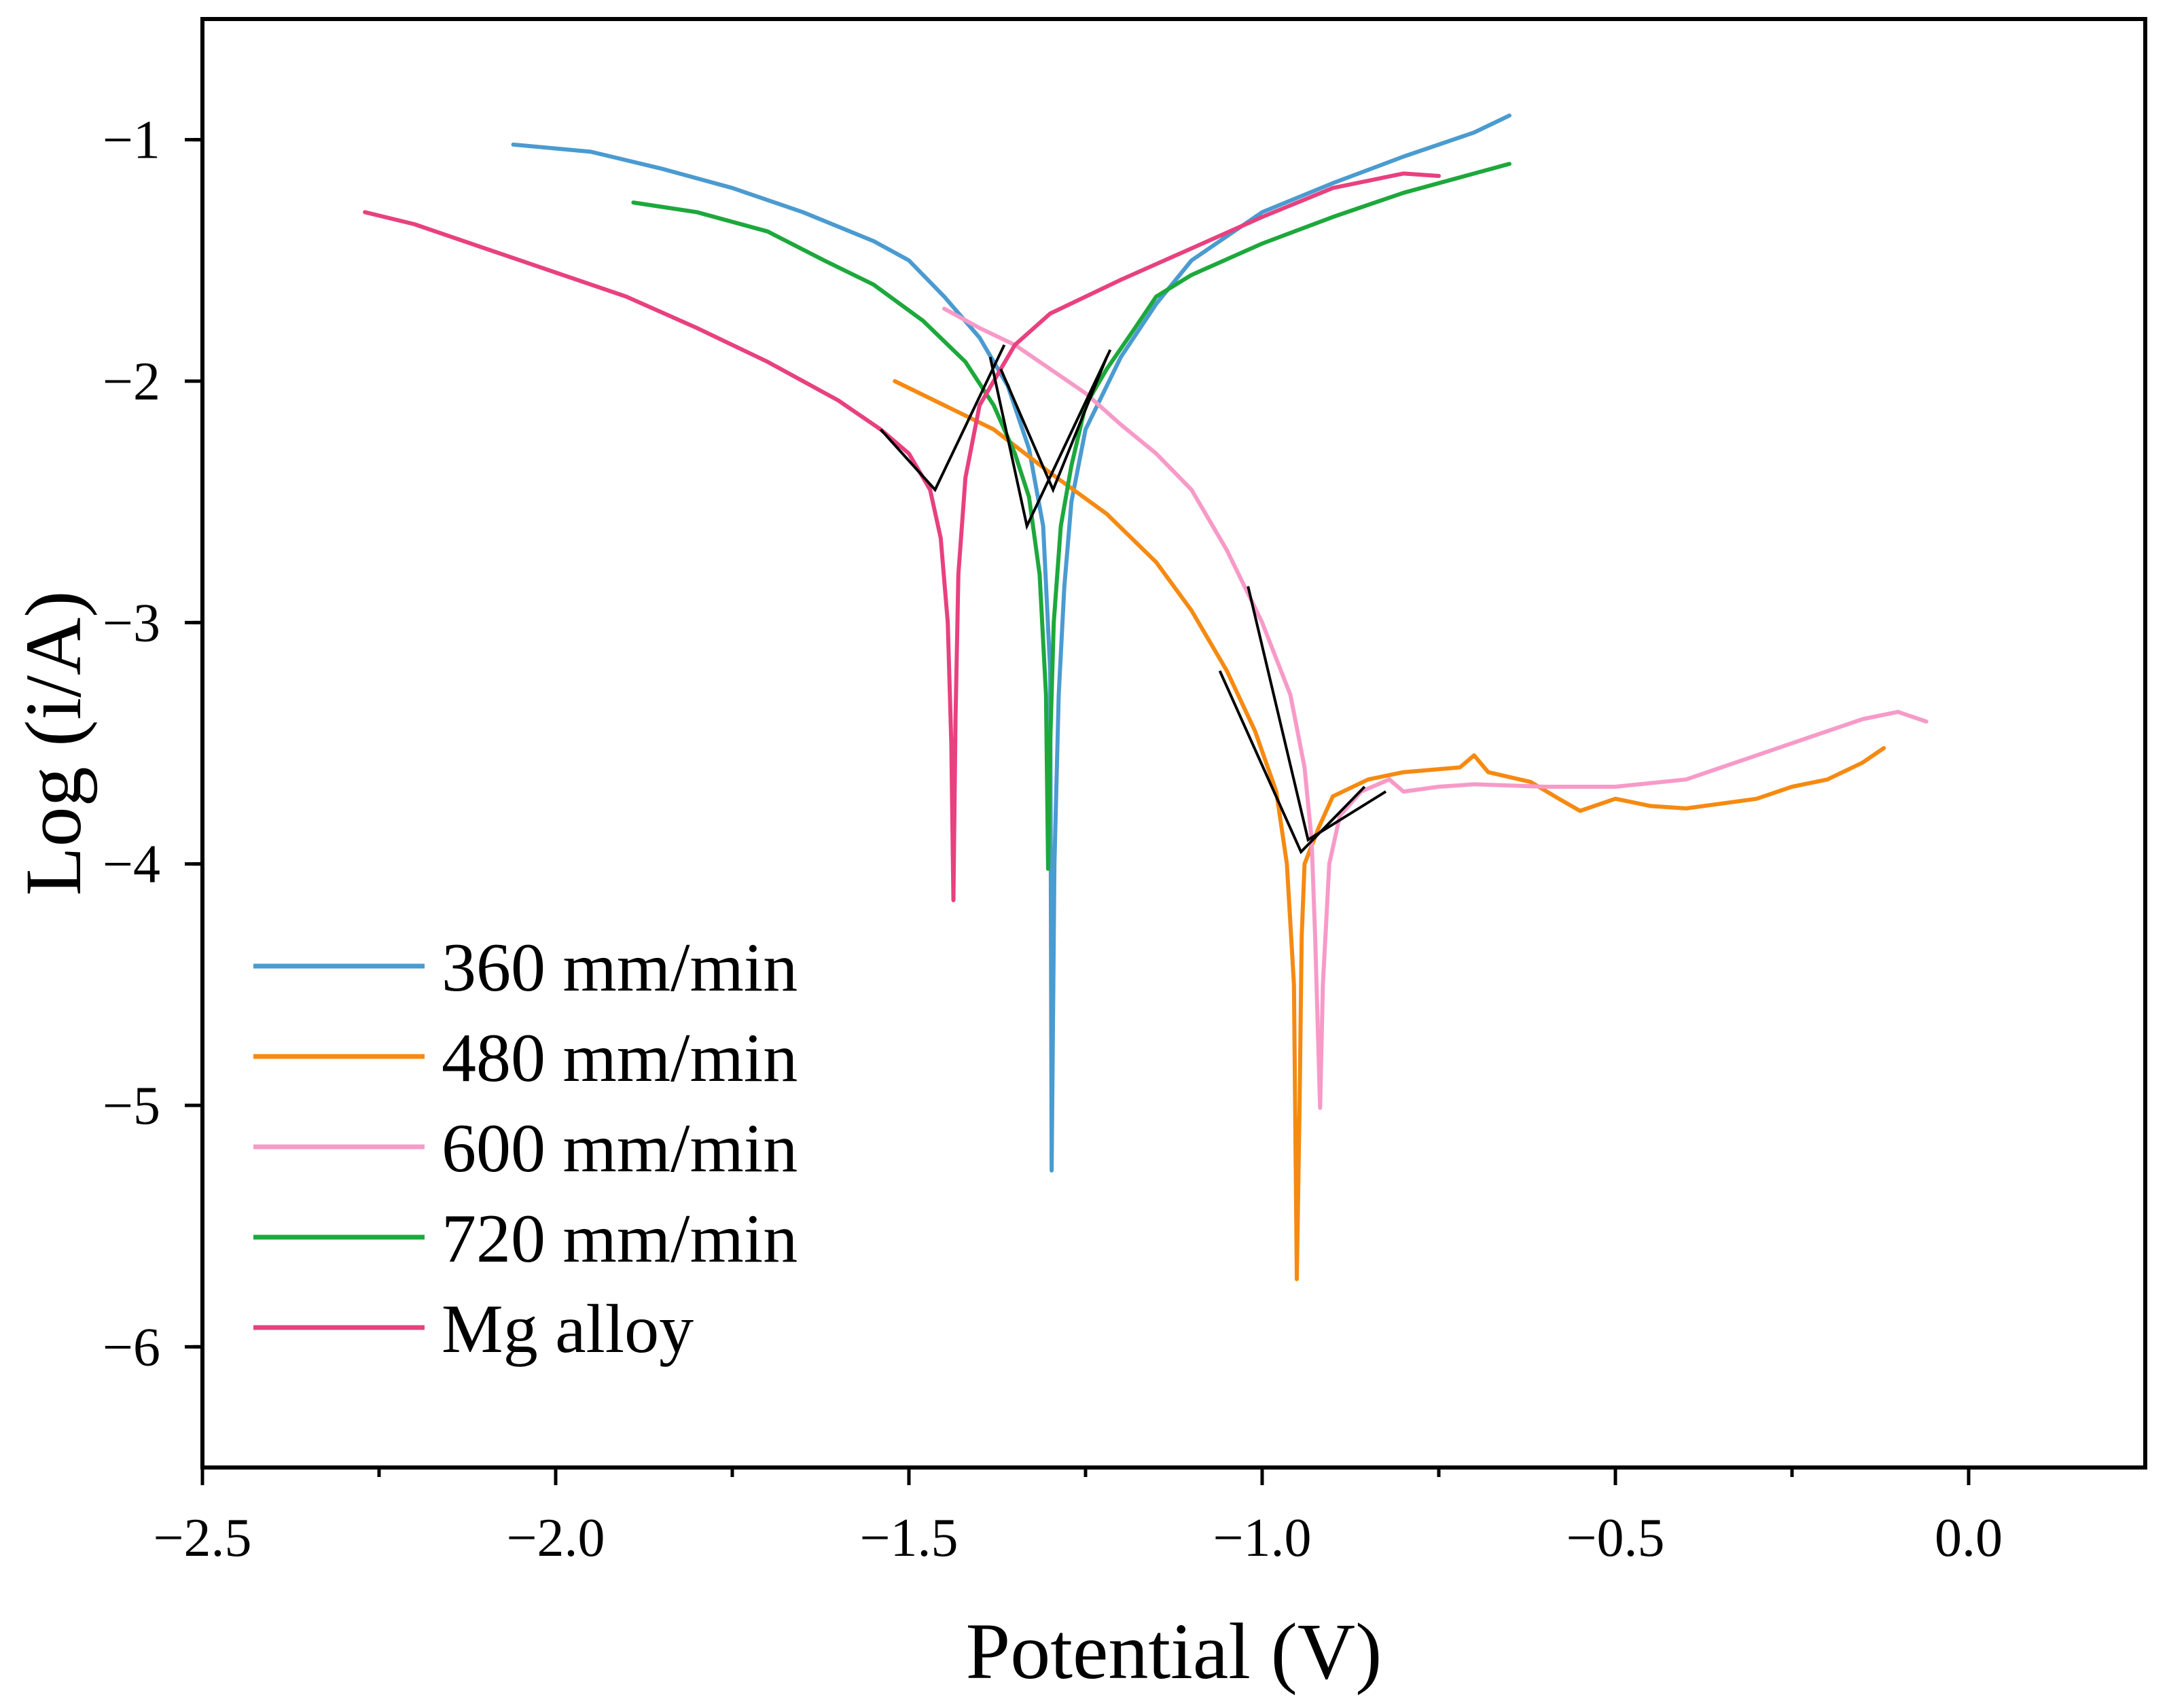  Describe the element at coordinates (1969, 1538) in the screenshot. I see `x-tick-label: 0.0` at that location.